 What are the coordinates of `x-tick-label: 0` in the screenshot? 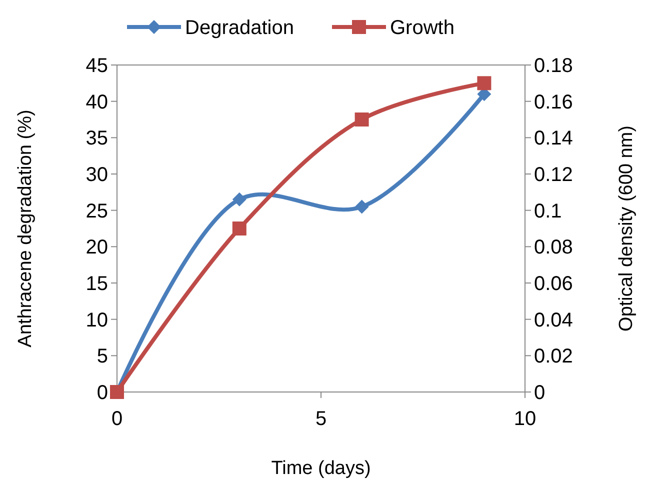 It's located at (117, 419).